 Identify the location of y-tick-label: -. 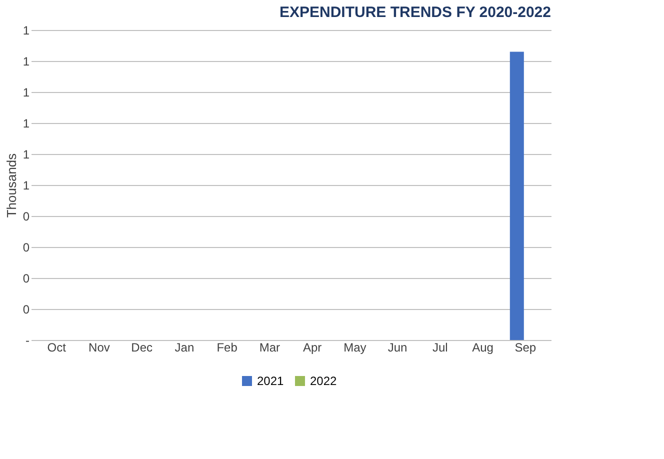
(28, 341).